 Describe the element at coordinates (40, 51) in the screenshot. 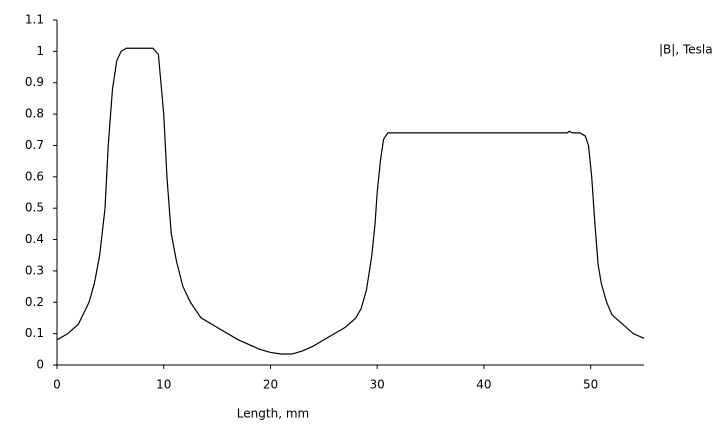

I see `y-tick-label: 1` at that location.